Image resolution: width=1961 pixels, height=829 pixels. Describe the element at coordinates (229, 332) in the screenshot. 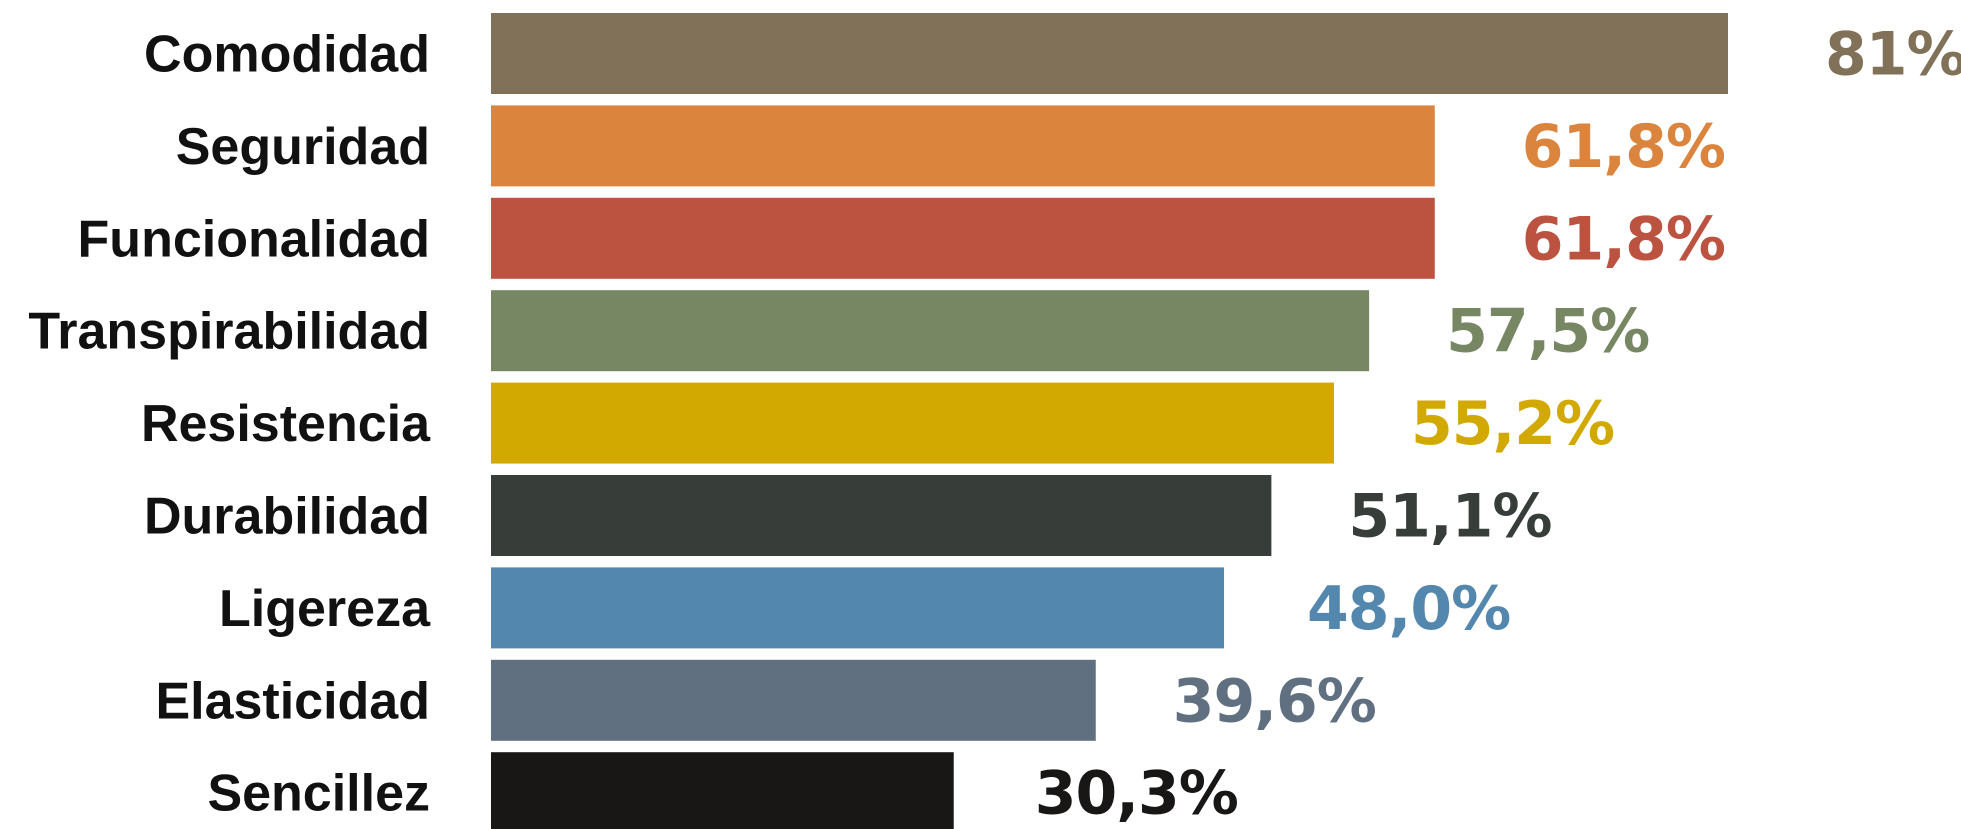

I see `category-label: Transpirabilidad` at that location.